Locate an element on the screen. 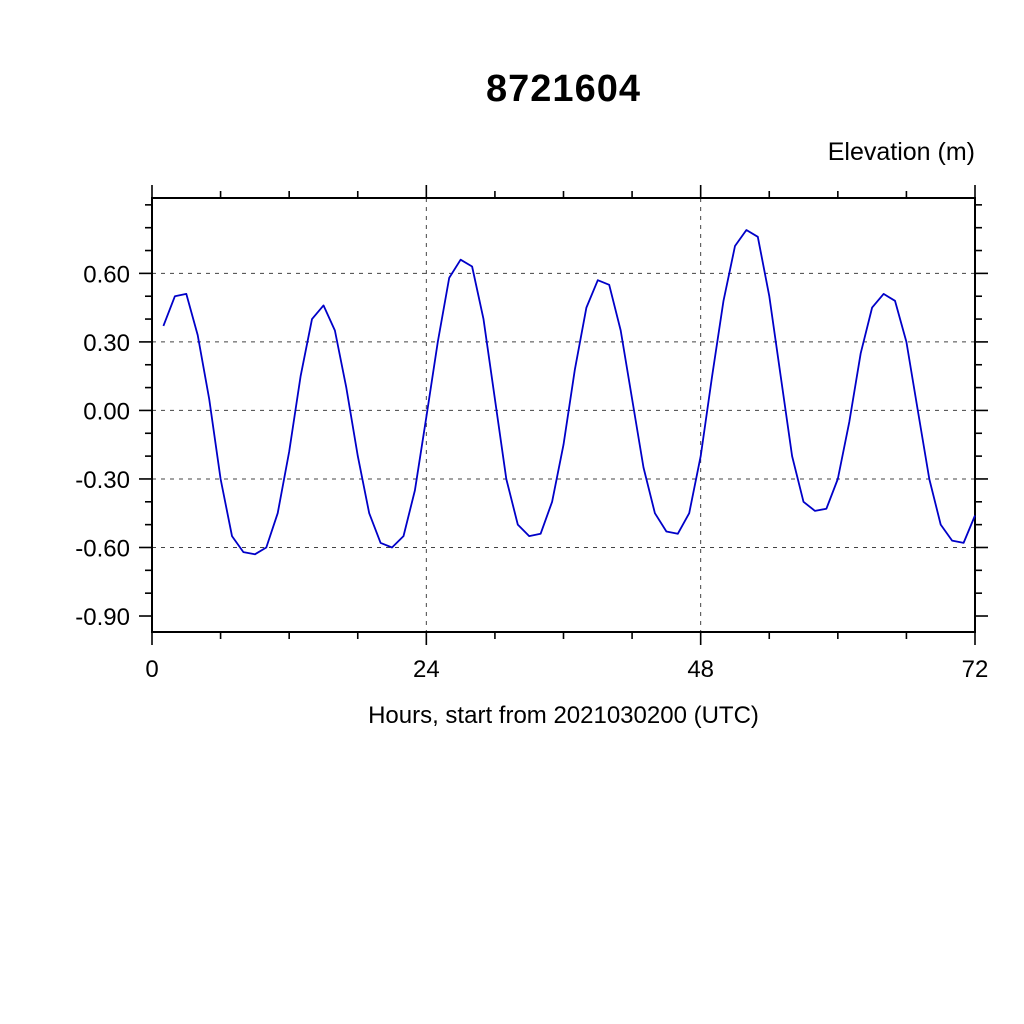 This screenshot has height=1024, width=1024. y-tick-label: 0.00 is located at coordinates (106, 411).